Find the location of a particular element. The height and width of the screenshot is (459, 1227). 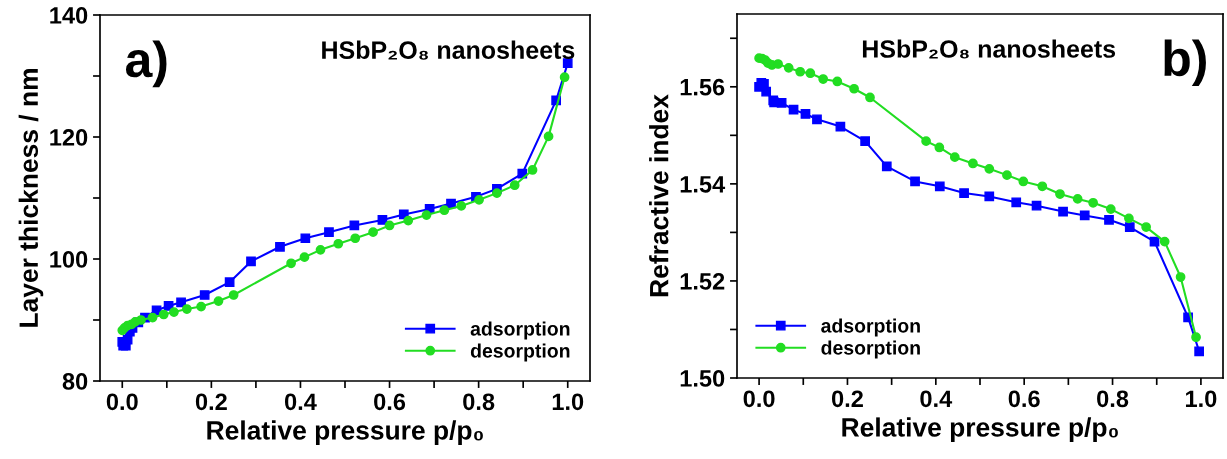

y-axis-title: Layer thickness / nm is located at coordinates (31, 198).